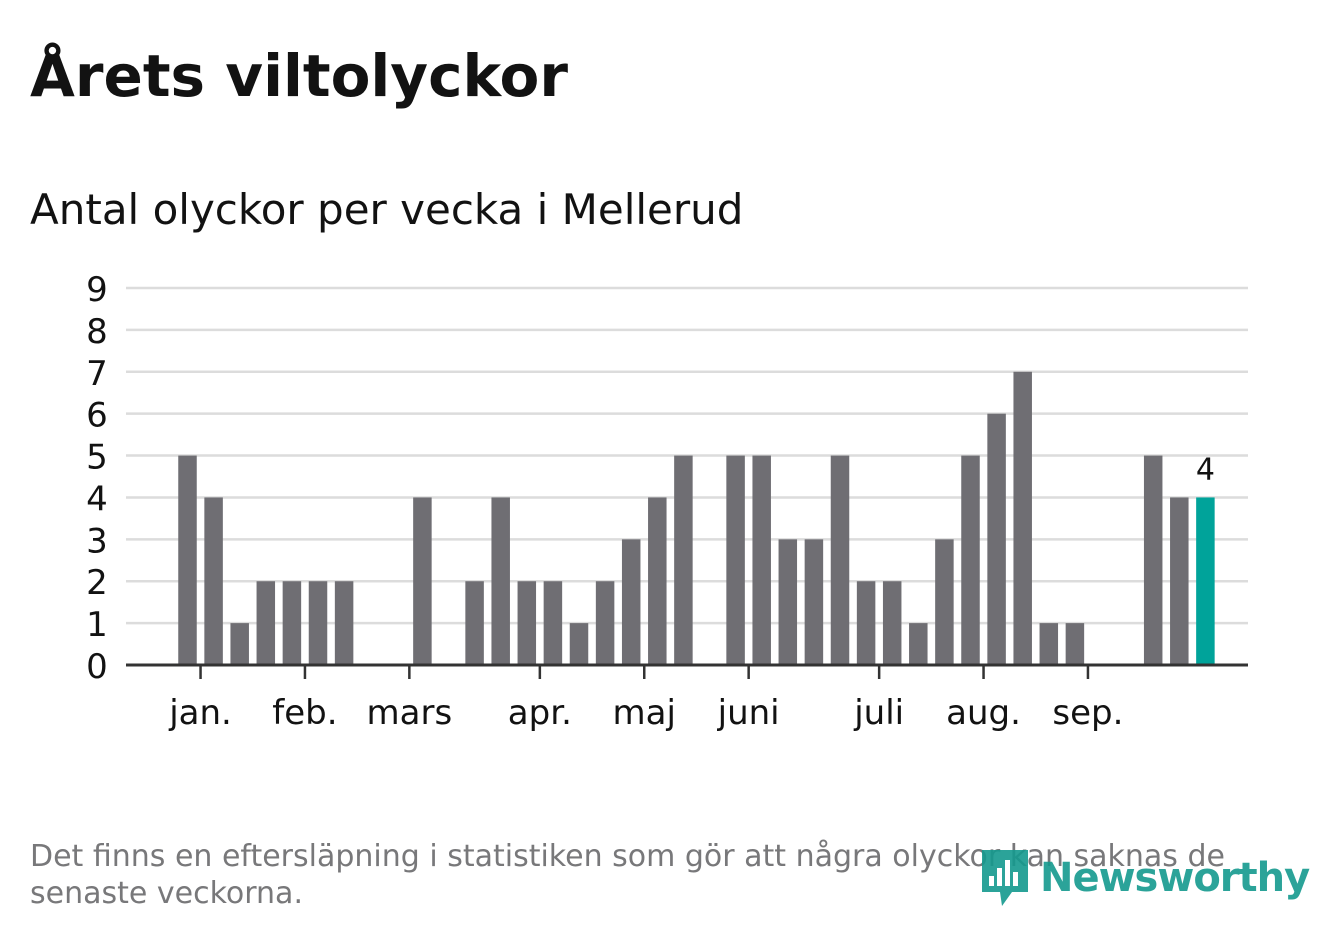 Image resolution: width=1322 pixels, height=939 pixels. What do you see at coordinates (1175, 878) in the screenshot?
I see `logo-text: Newsworthy` at bounding box center [1175, 878].